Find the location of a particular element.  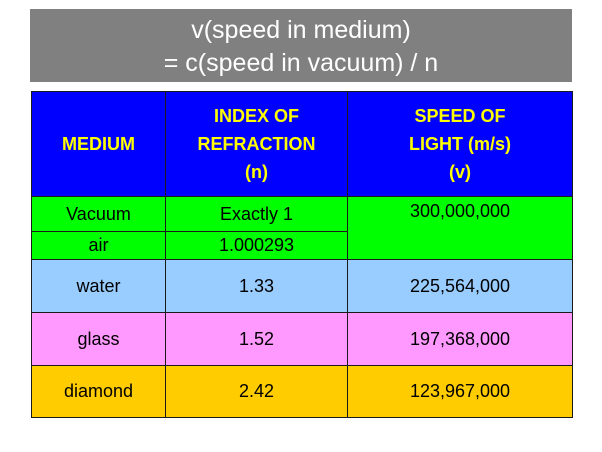

cell-index: 1.000293 is located at coordinates (256, 245).